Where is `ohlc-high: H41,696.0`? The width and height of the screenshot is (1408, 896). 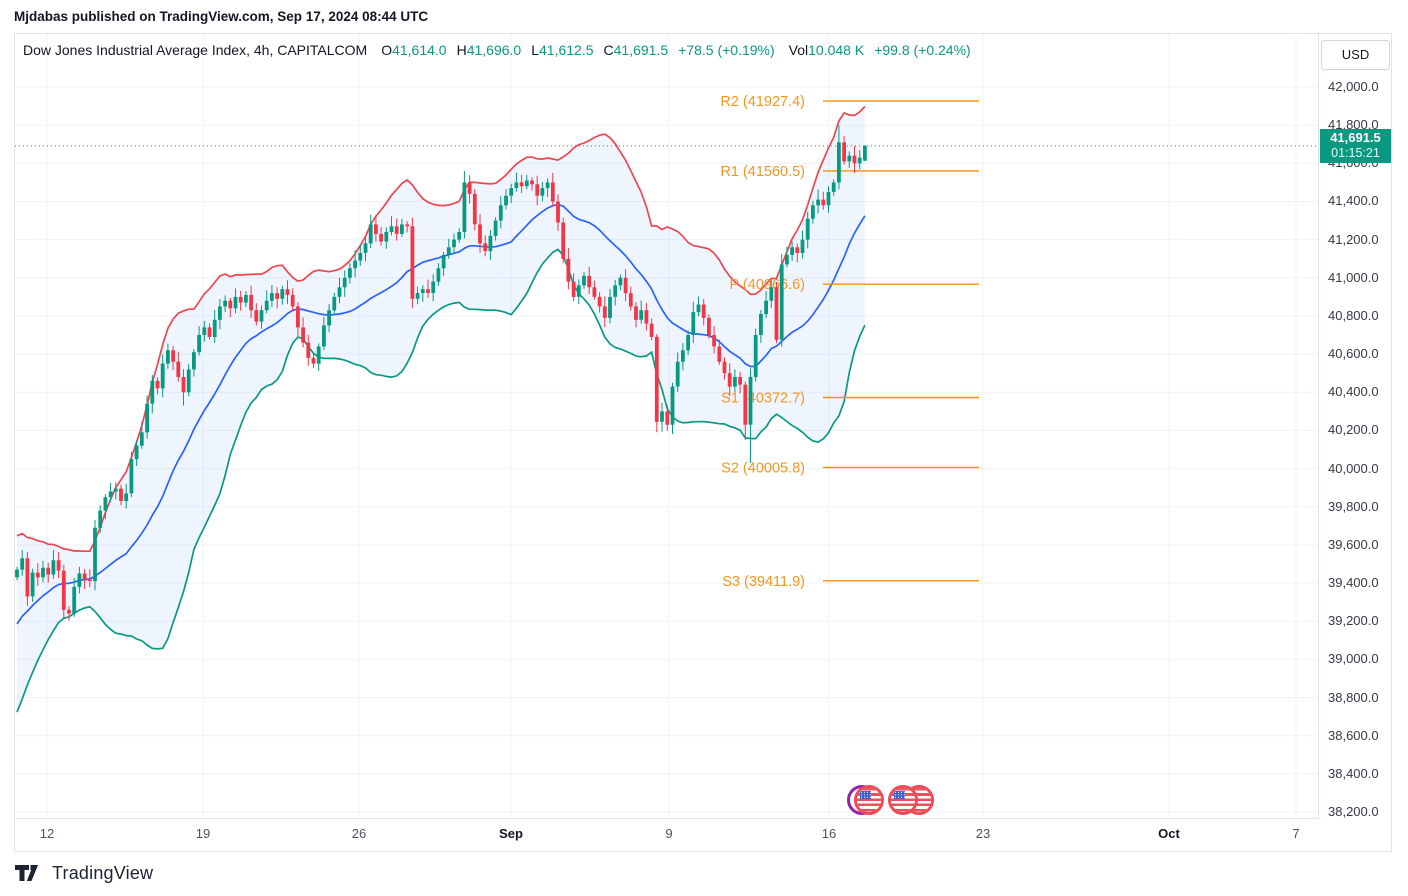 ohlc-high: H41,696.0 is located at coordinates (489, 50).